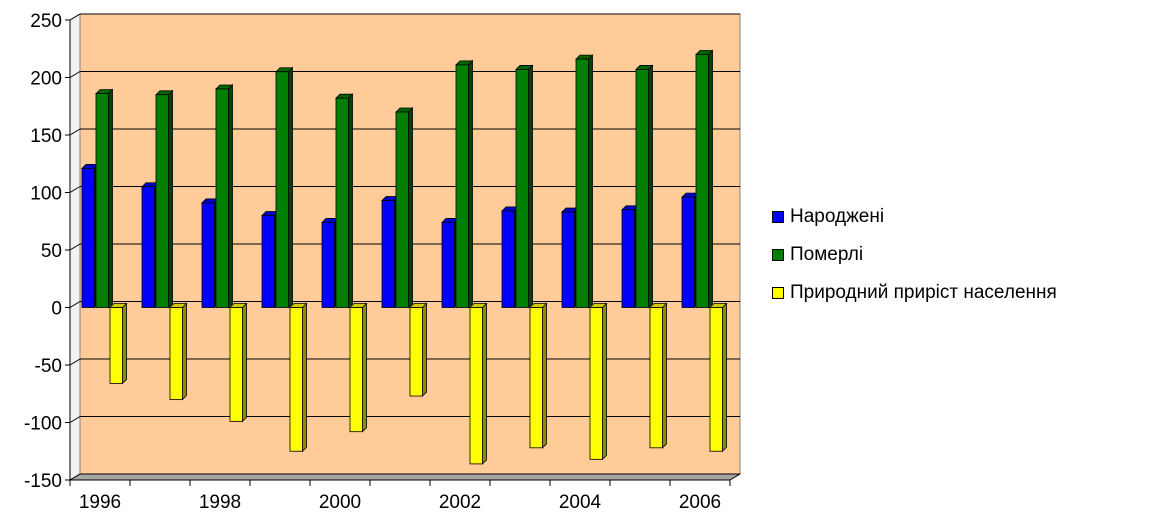 This screenshot has width=1172, height=518. What do you see at coordinates (46, 136) in the screenshot?
I see `y-tick-label: 150` at bounding box center [46, 136].